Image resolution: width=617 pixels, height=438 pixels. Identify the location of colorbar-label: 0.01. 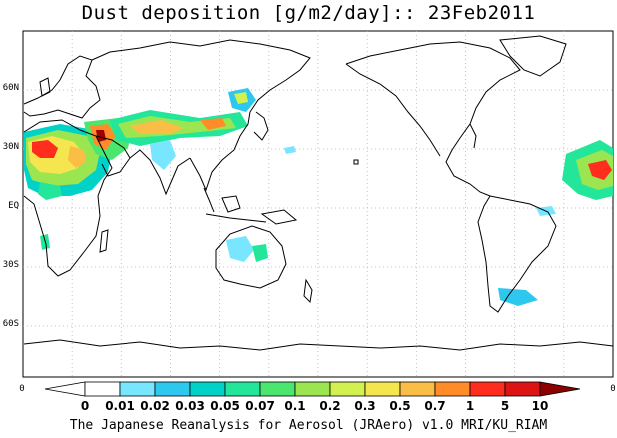
(120, 406).